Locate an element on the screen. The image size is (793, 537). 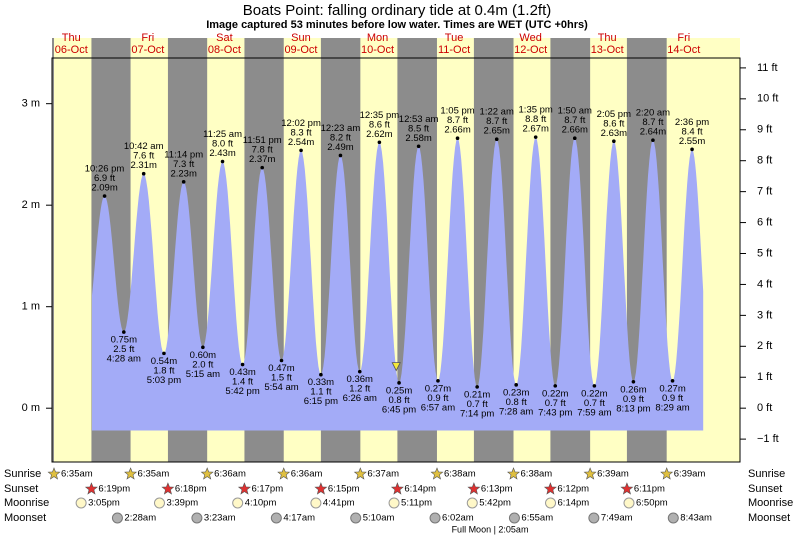
day-date: 13-Oct is located at coordinates (607, 50).